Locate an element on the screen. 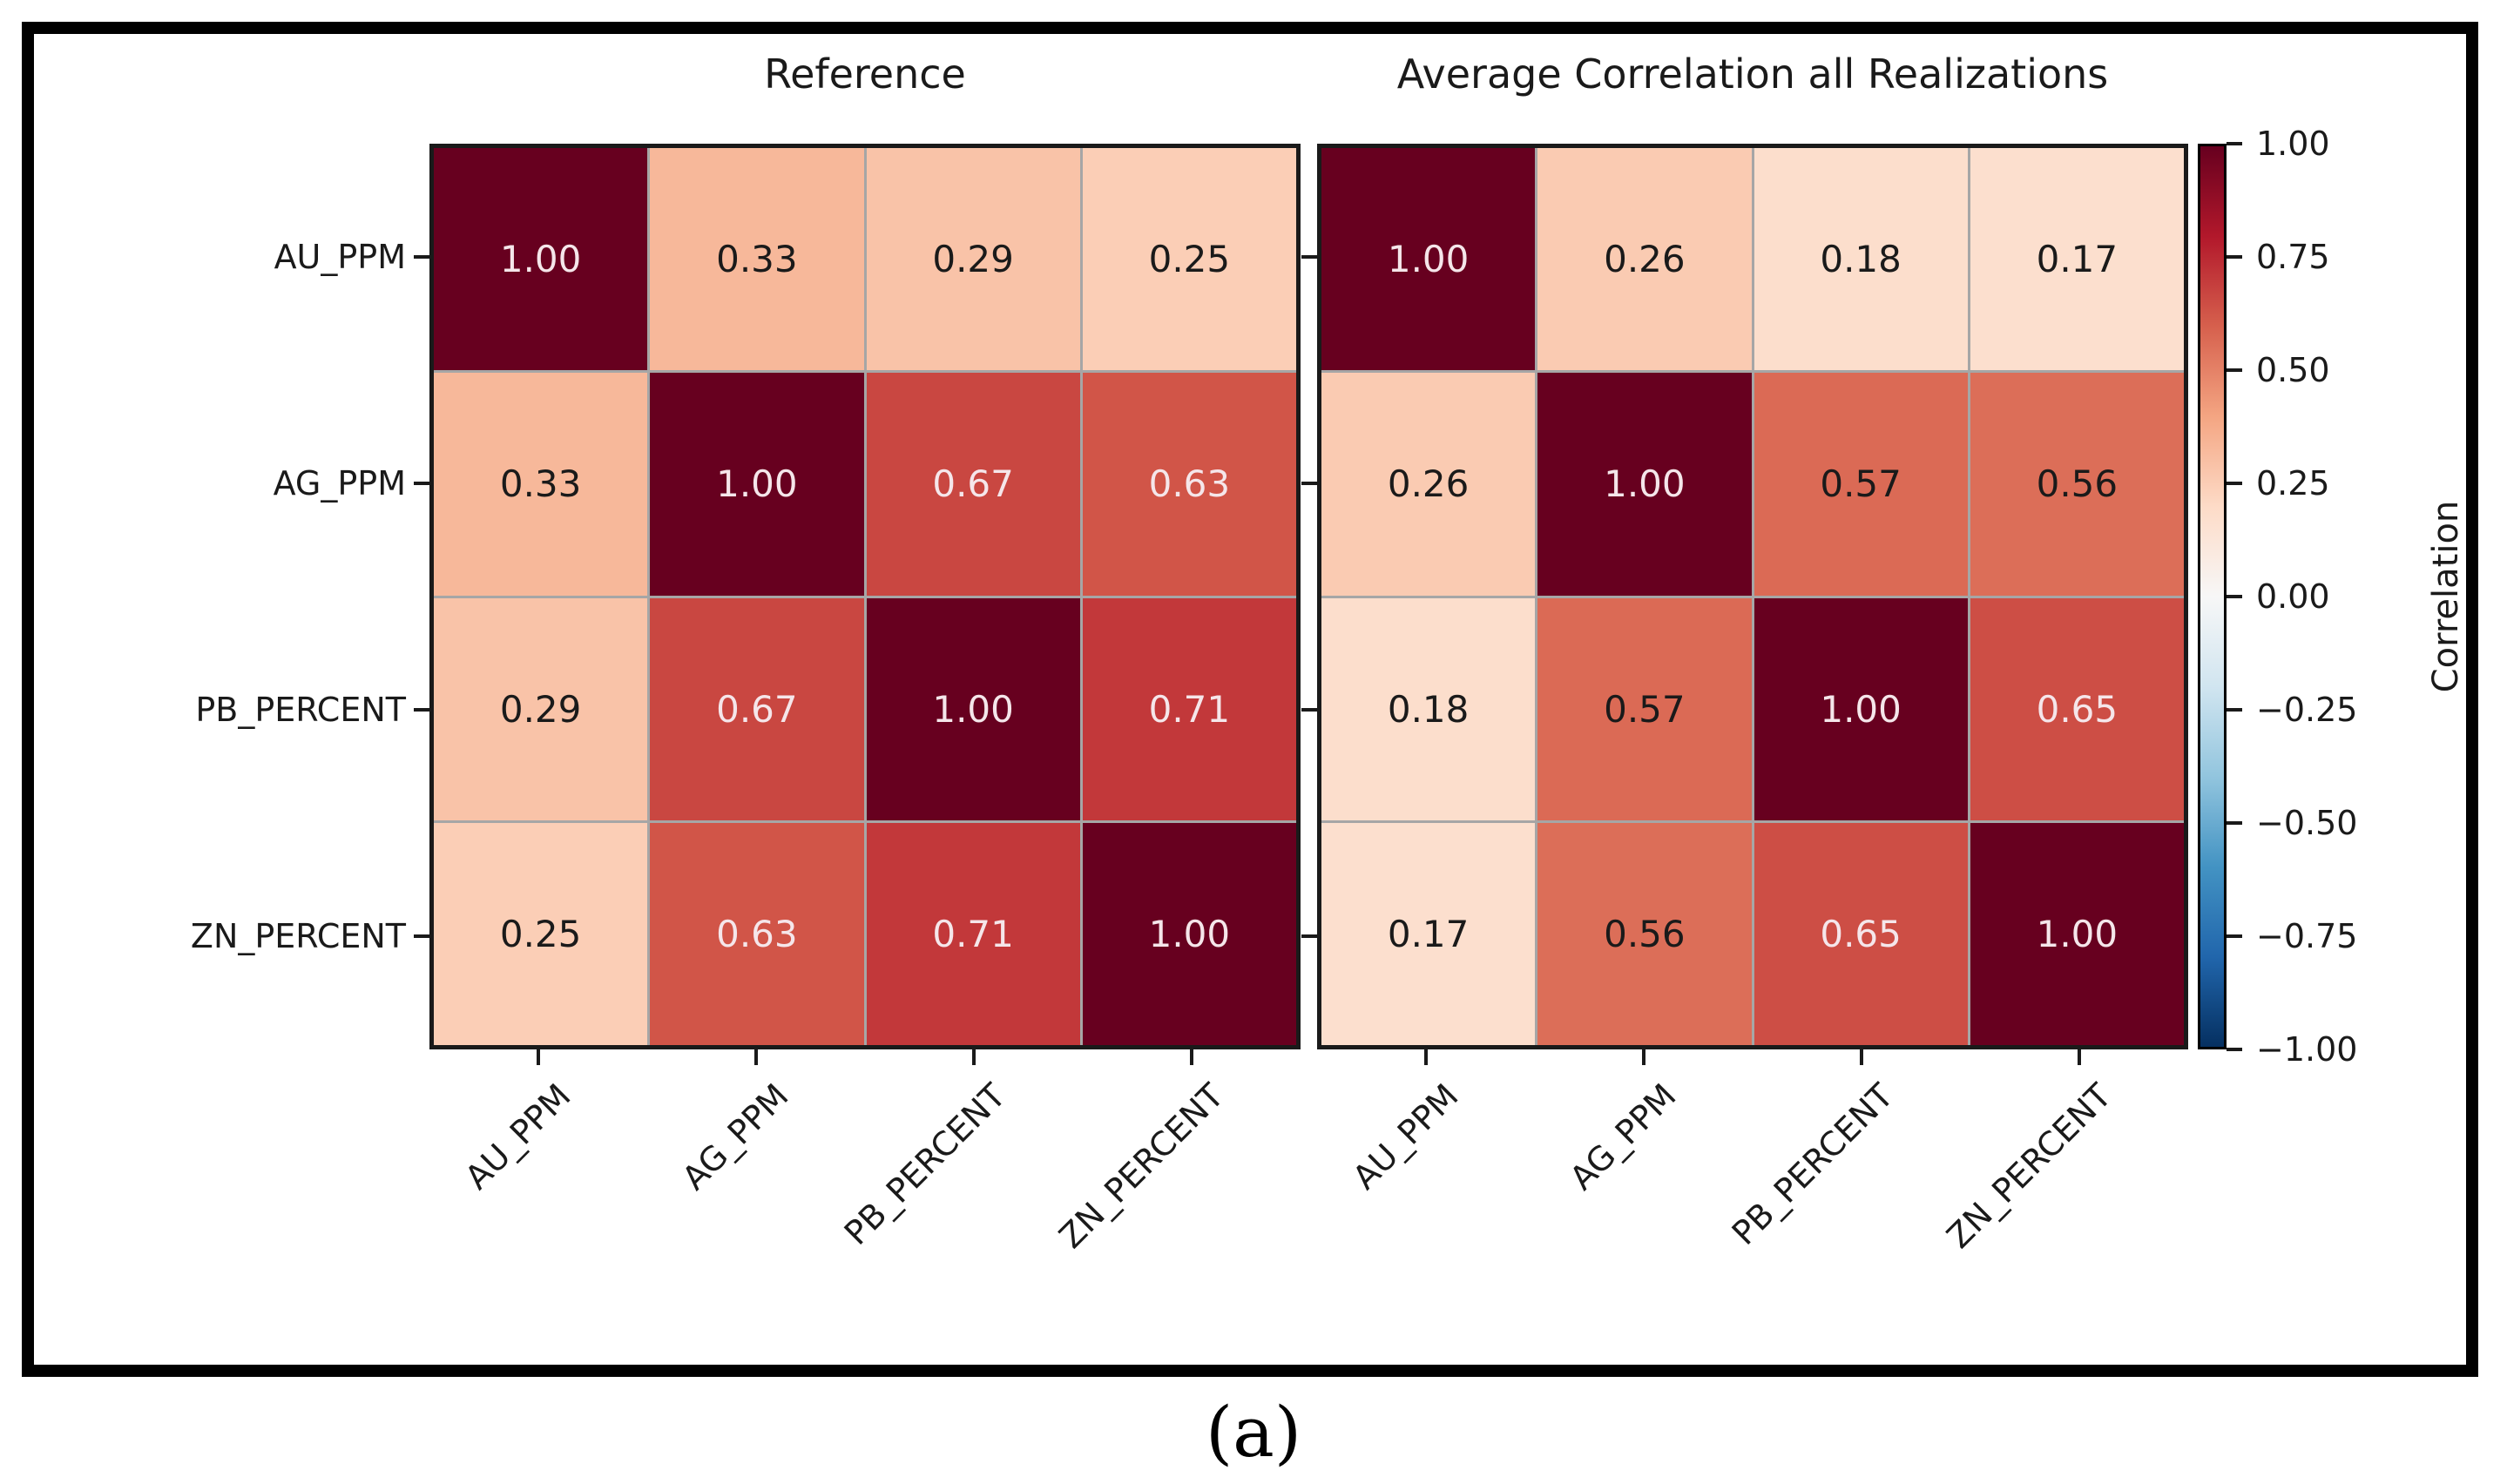 The image size is (2507, 1484). colorbar-tick-label: 0.75 is located at coordinates (2293, 257).